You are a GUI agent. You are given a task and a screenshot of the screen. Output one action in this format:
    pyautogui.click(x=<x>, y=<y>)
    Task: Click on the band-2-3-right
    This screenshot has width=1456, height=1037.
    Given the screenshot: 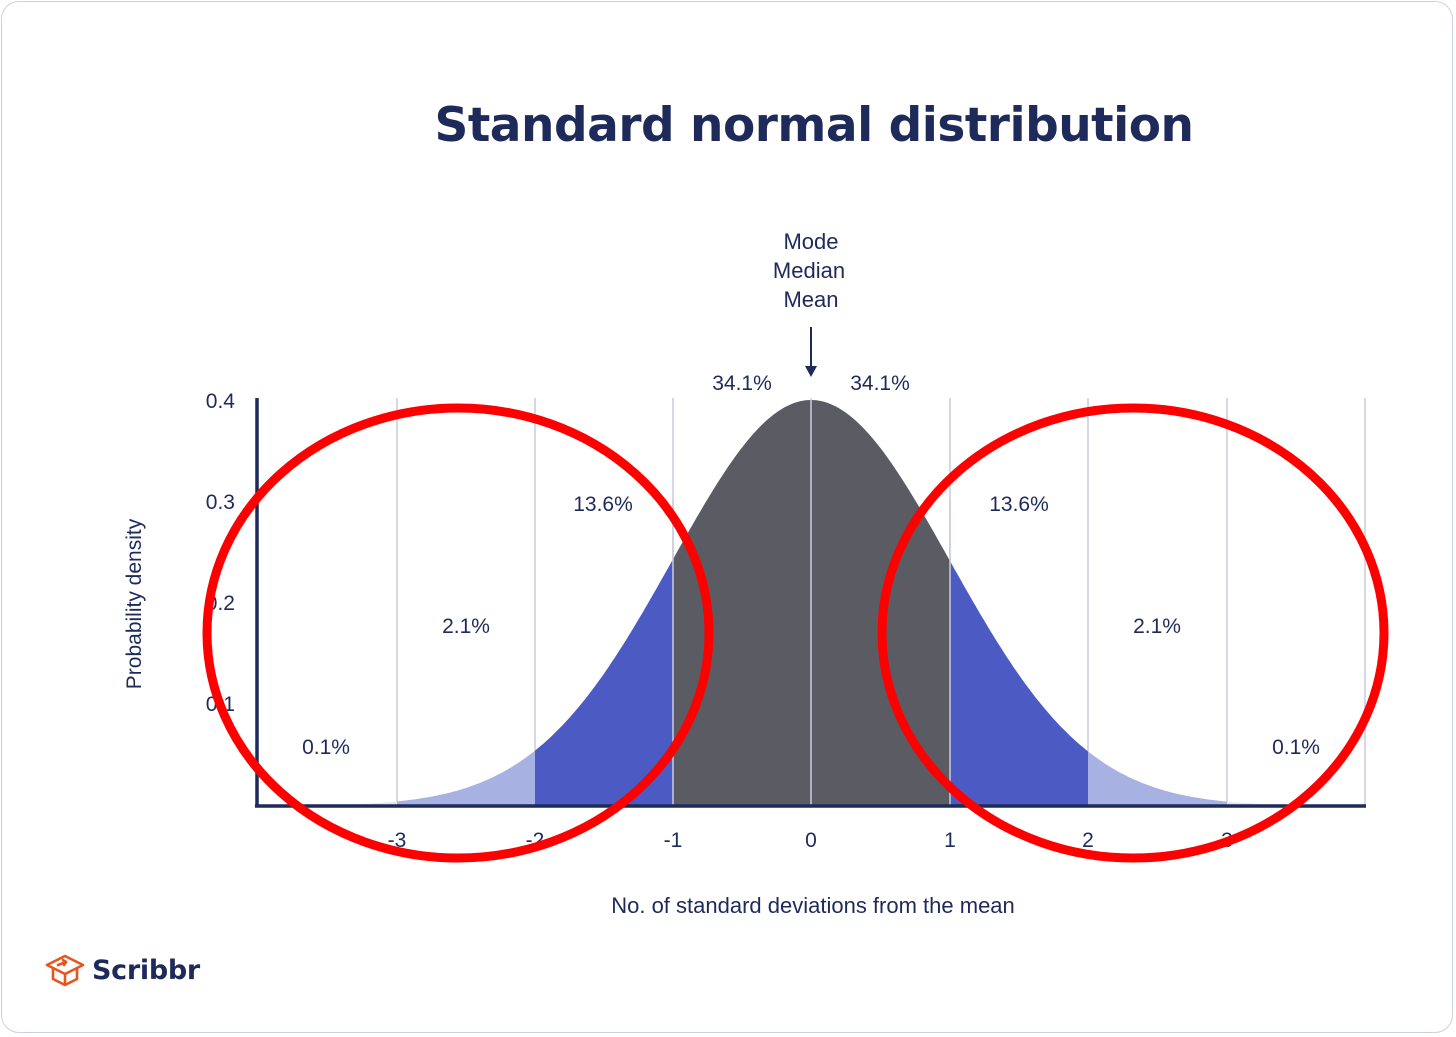 What is the action you would take?
    pyautogui.click(x=1157, y=603)
    